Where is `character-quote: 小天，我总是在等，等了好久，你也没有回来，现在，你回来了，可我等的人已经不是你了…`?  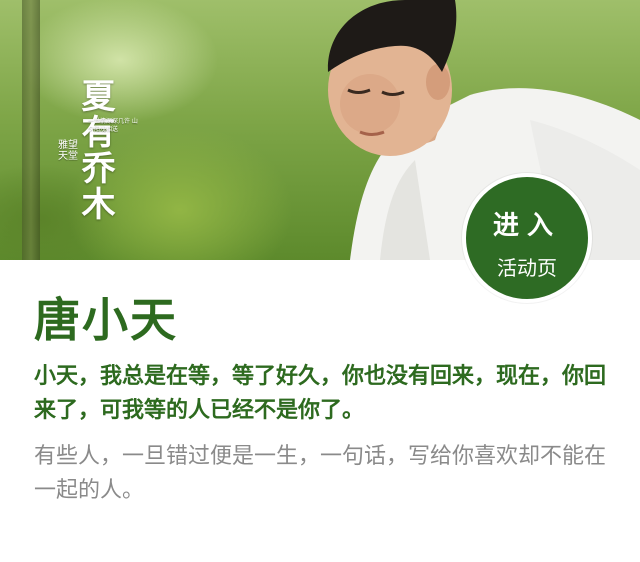 character-quote: 小天，我总是在等，等了好久，你也没有回来，现在，你回来了，可我等的人已经不是你了… is located at coordinates (320, 393).